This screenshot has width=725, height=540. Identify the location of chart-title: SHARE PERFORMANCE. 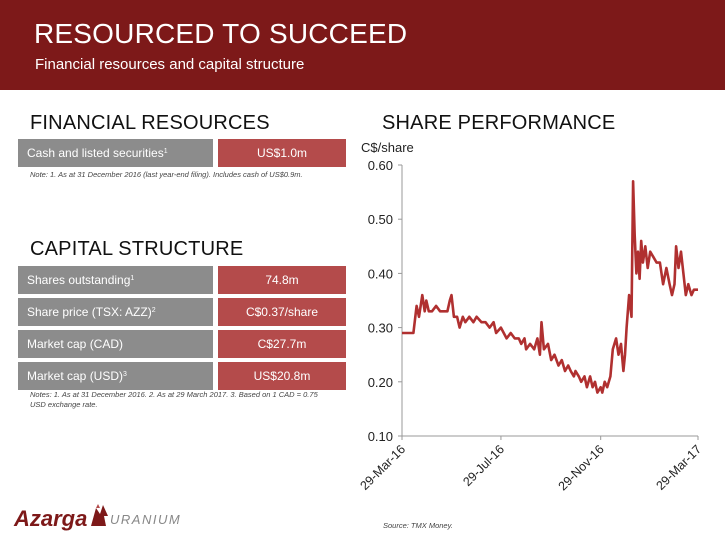
(499, 123).